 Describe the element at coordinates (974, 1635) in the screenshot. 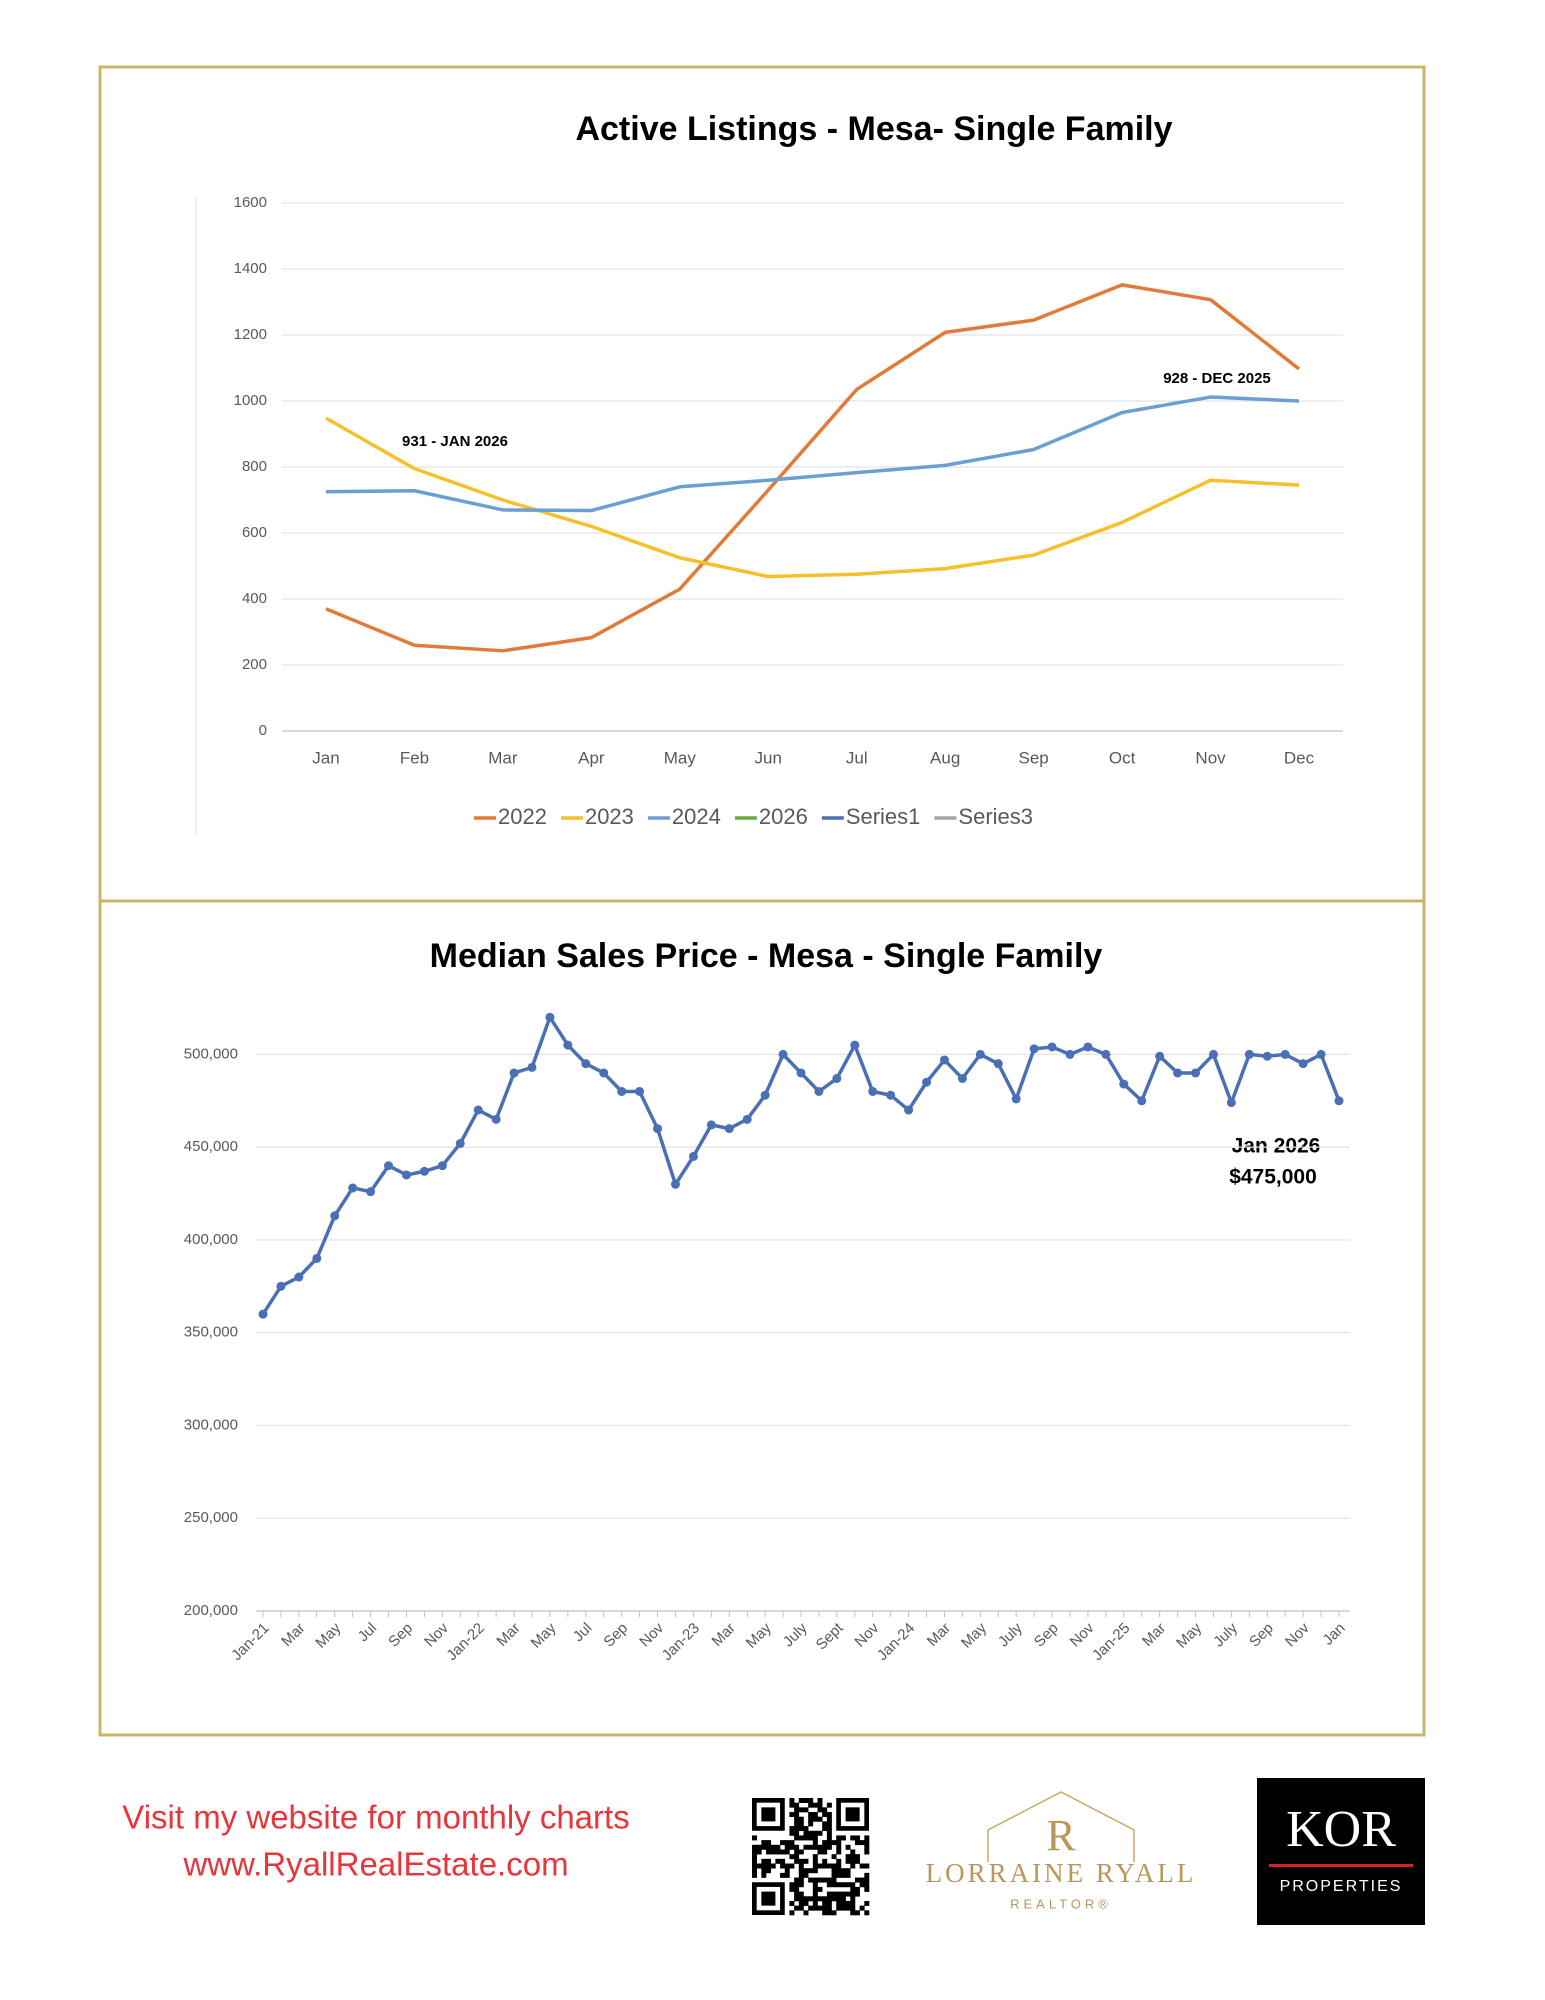

I see `x-tick-label: May` at that location.